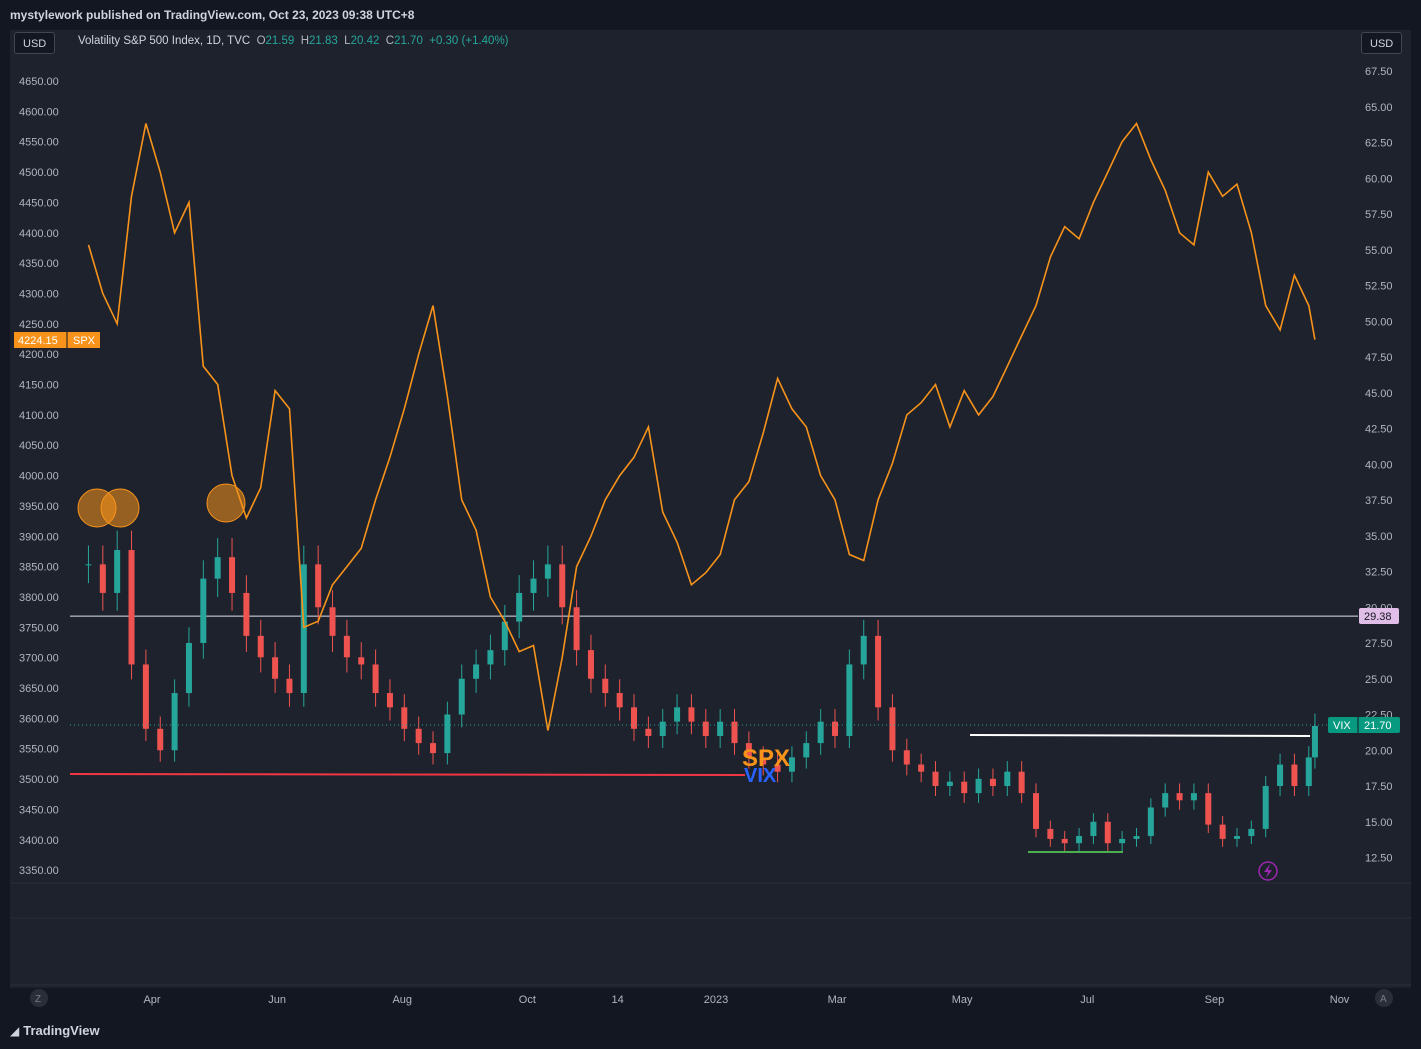  What do you see at coordinates (1379, 430) in the screenshot?
I see `right-tick-label: 42.50` at bounding box center [1379, 430].